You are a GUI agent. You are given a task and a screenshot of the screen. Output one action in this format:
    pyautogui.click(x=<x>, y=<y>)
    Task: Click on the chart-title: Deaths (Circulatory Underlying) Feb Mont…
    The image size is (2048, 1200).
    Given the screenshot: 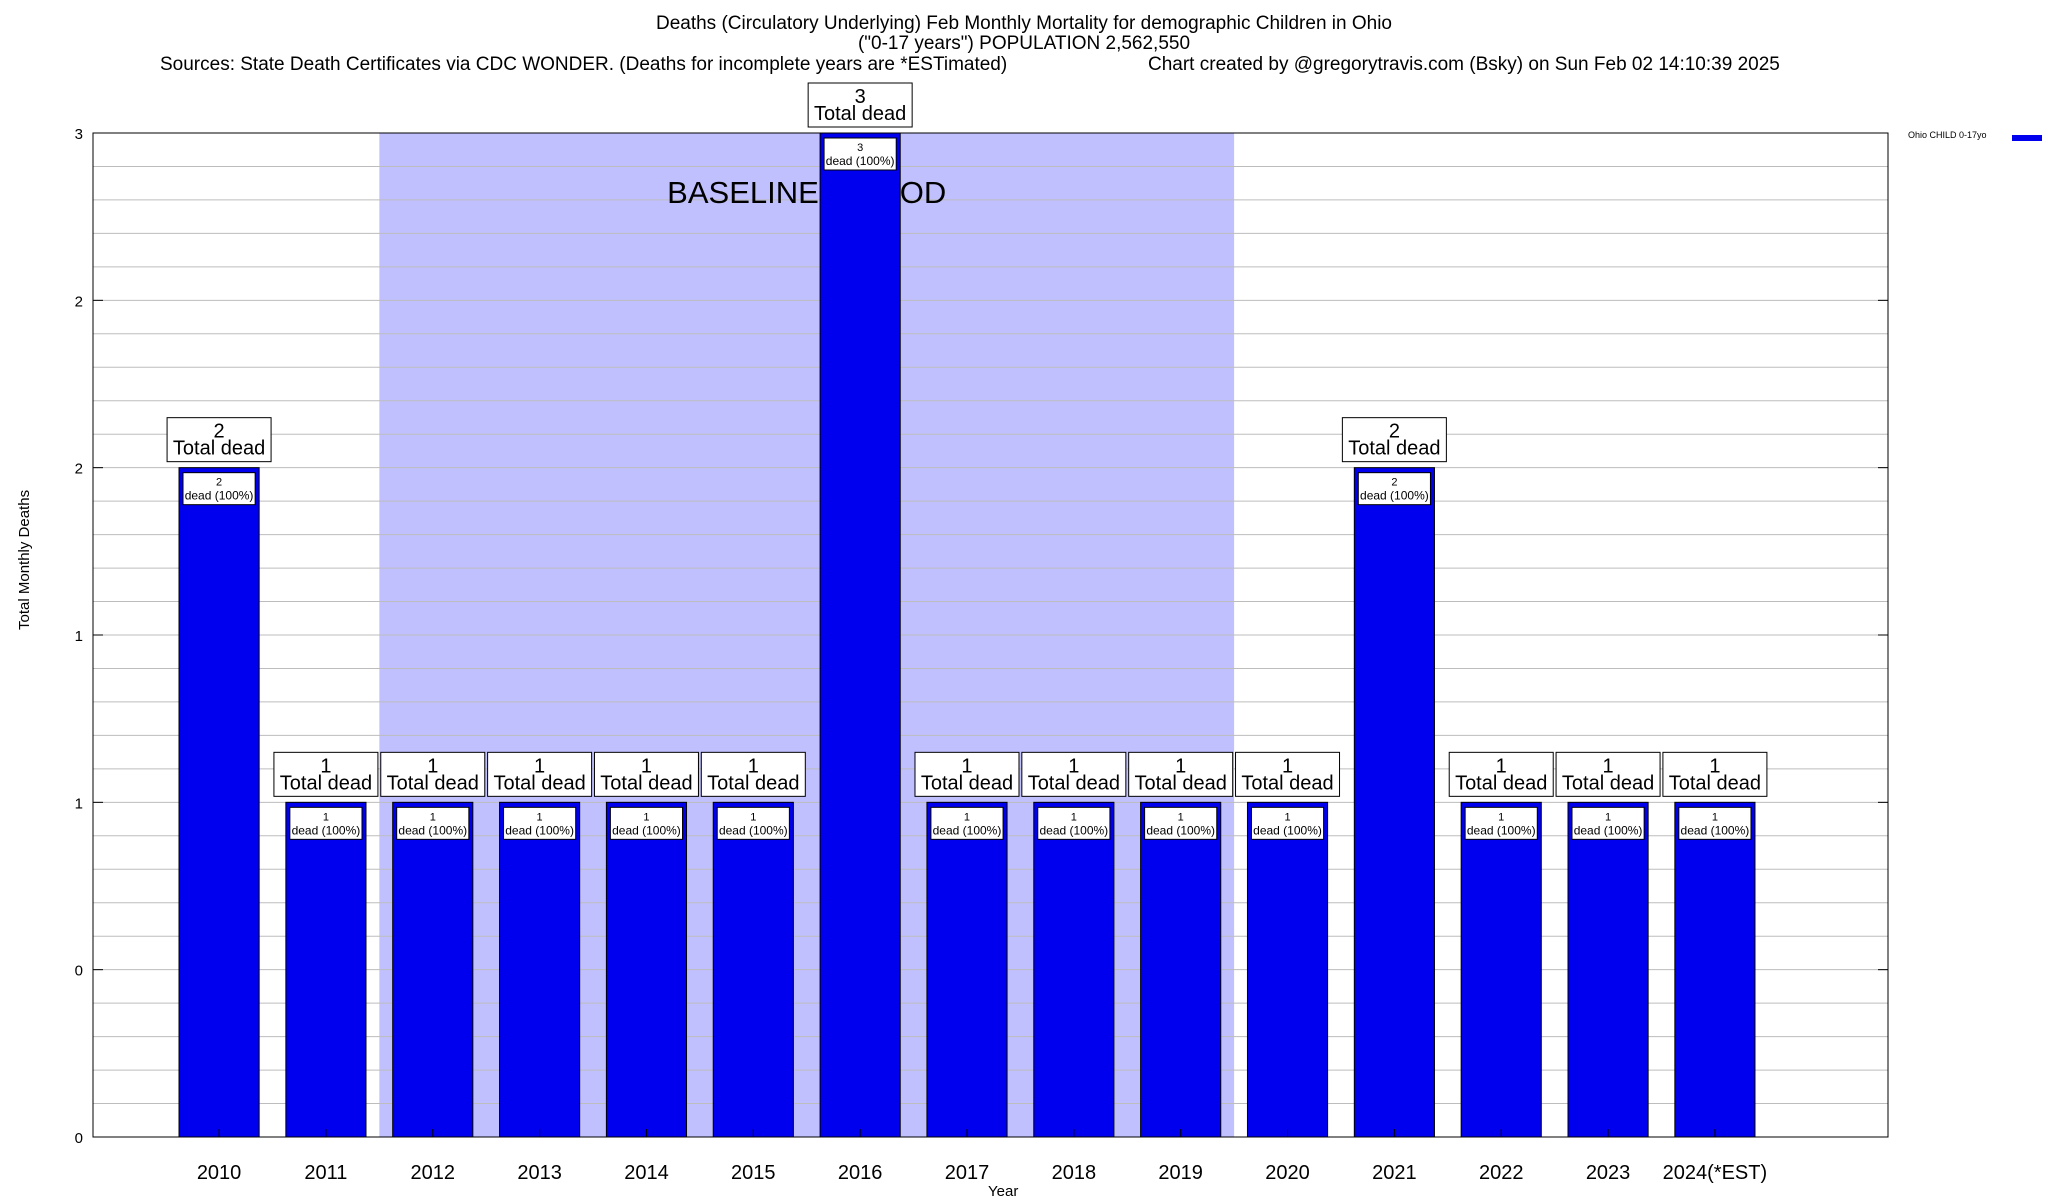 What is the action you would take?
    pyautogui.click(x=1024, y=34)
    